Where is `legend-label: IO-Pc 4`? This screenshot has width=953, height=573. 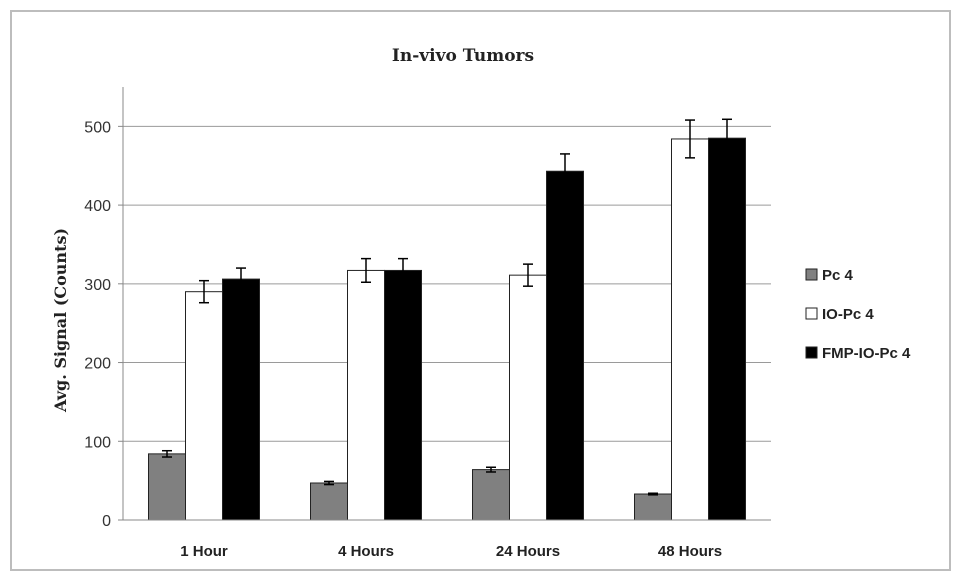 legend-label: IO-Pc 4 is located at coordinates (848, 314).